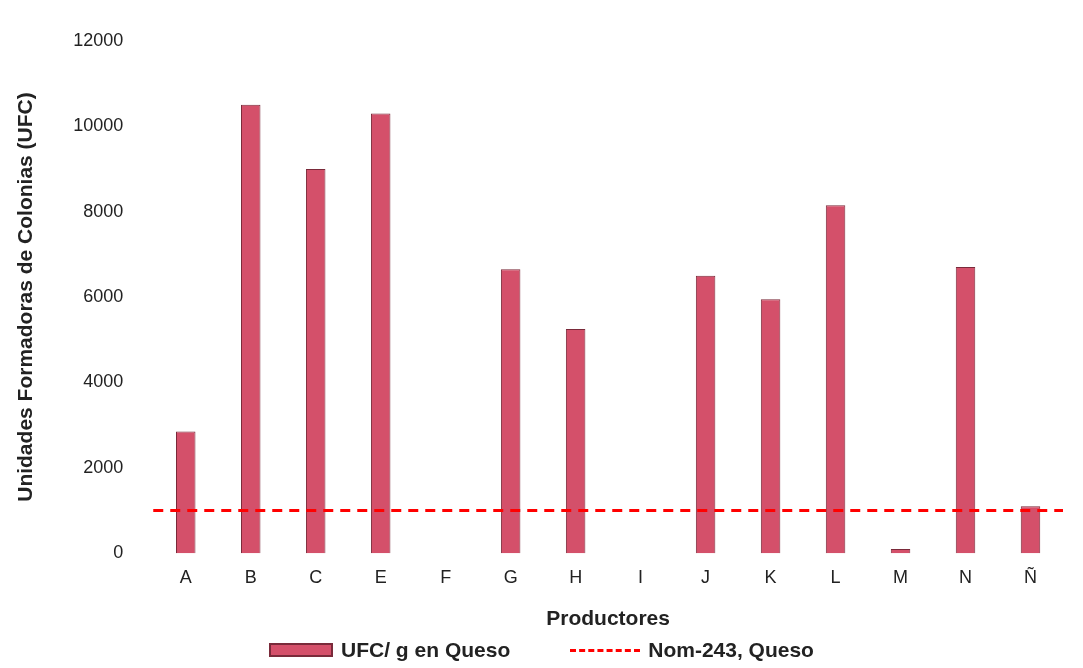 The height and width of the screenshot is (668, 1083). I want to click on y-tick-label: 8000, so click(103, 210).